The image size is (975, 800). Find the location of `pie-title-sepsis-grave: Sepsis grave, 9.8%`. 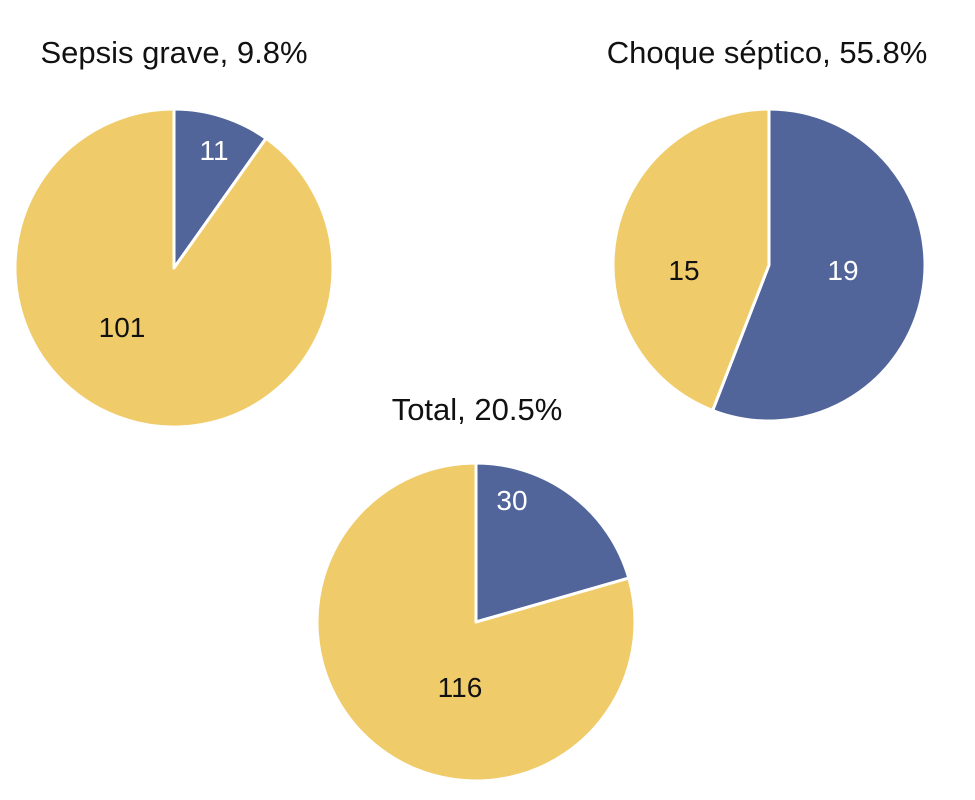

pie-title-sepsis-grave: Sepsis grave, 9.8% is located at coordinates (173, 52).